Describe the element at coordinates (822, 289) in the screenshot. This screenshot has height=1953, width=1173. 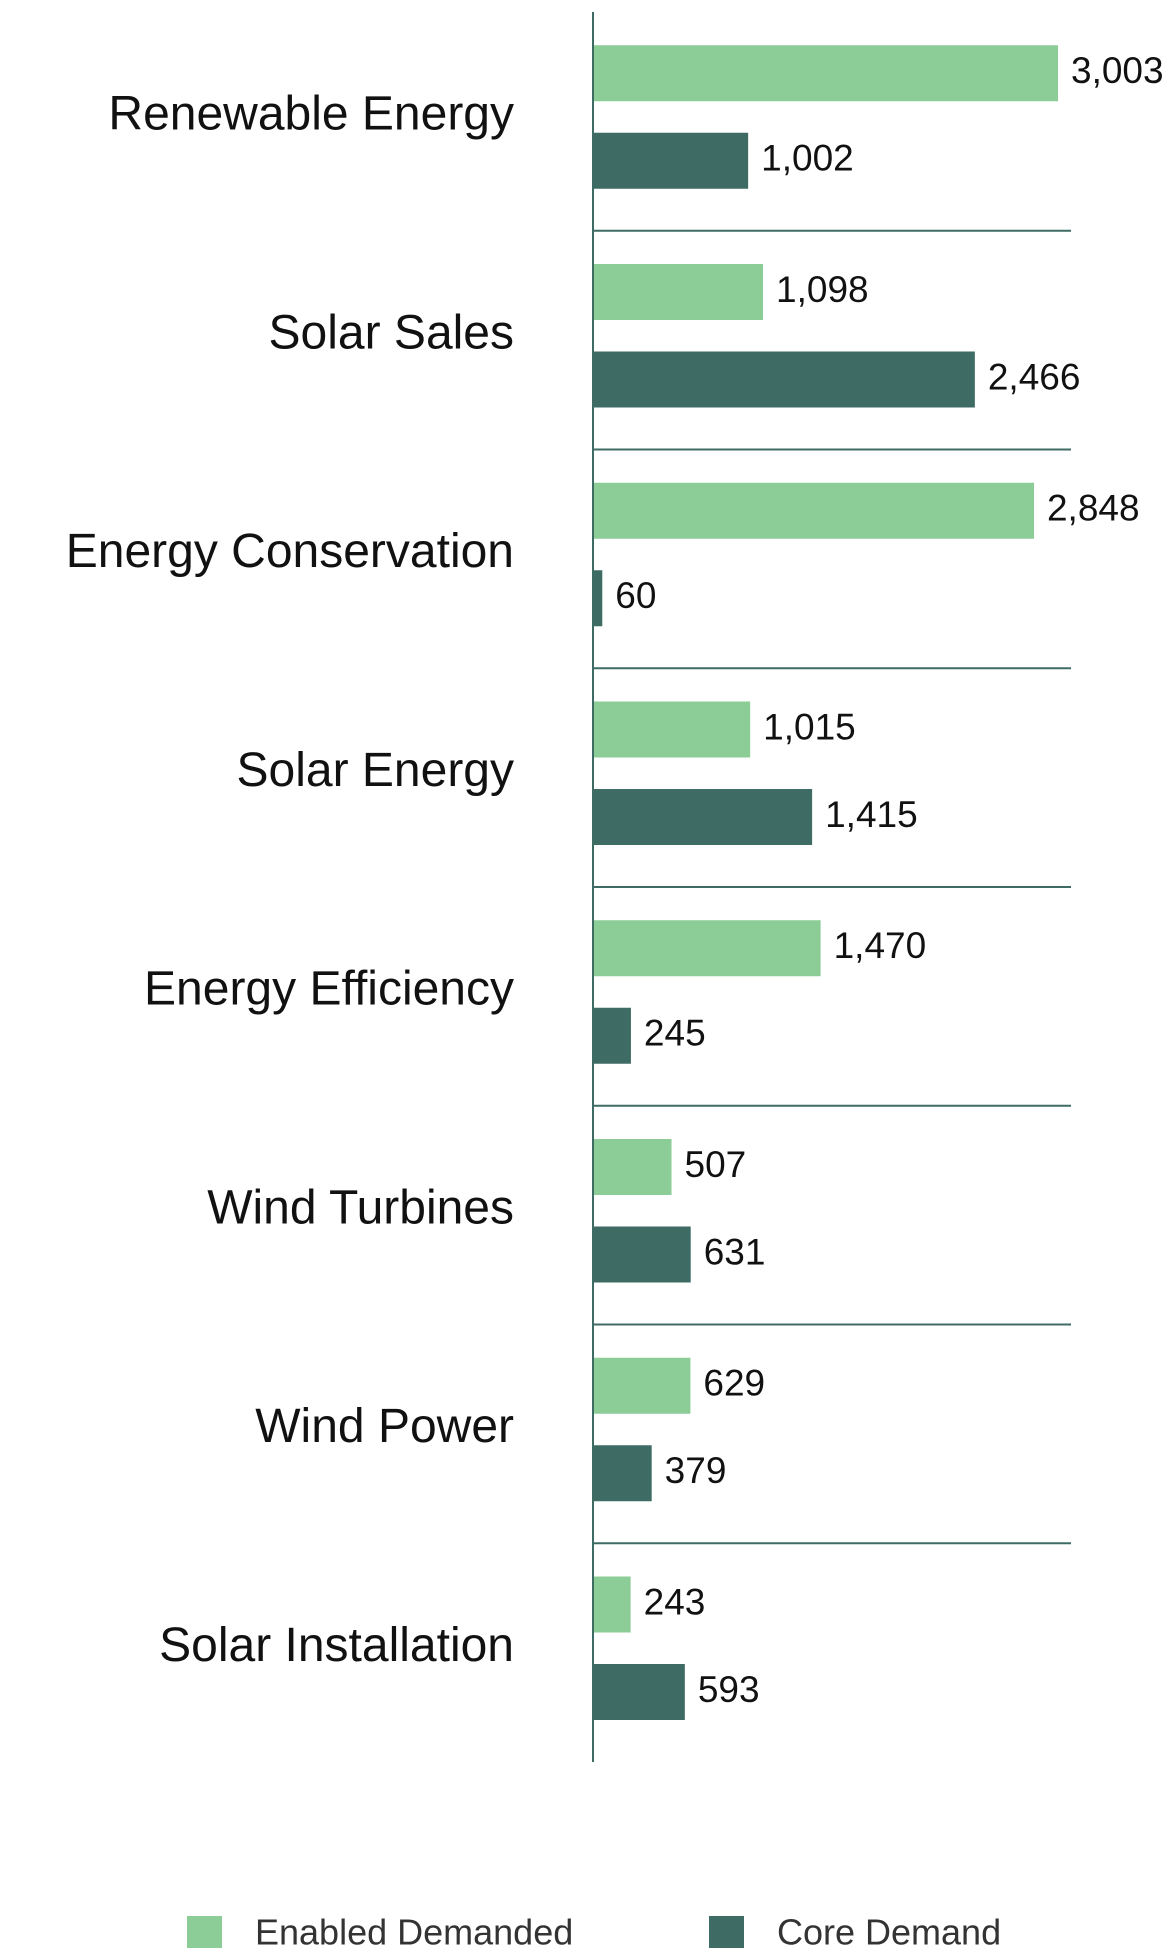
I see `value-label: 1,098` at that location.